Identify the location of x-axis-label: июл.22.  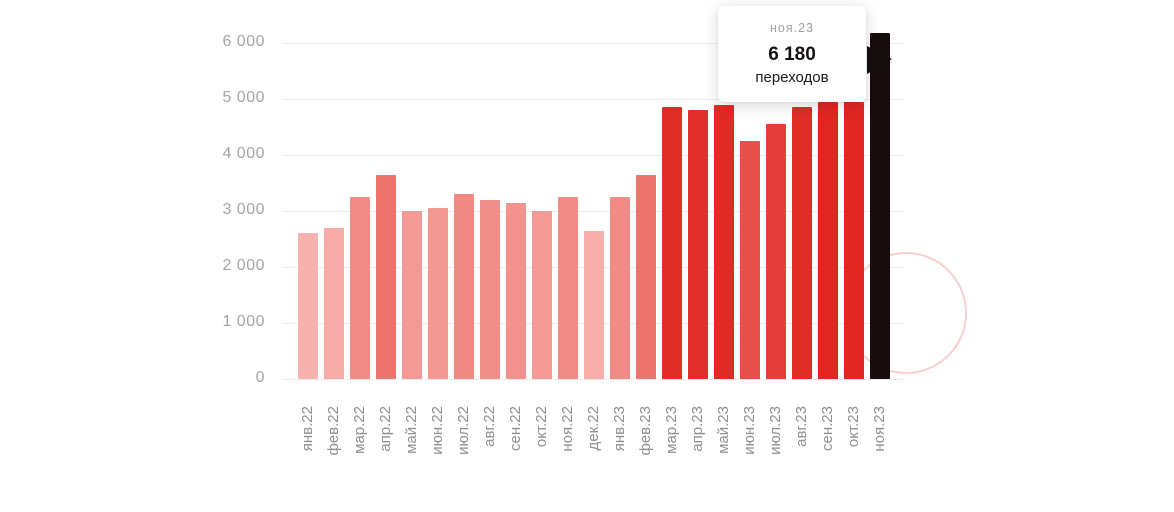
(463, 430).